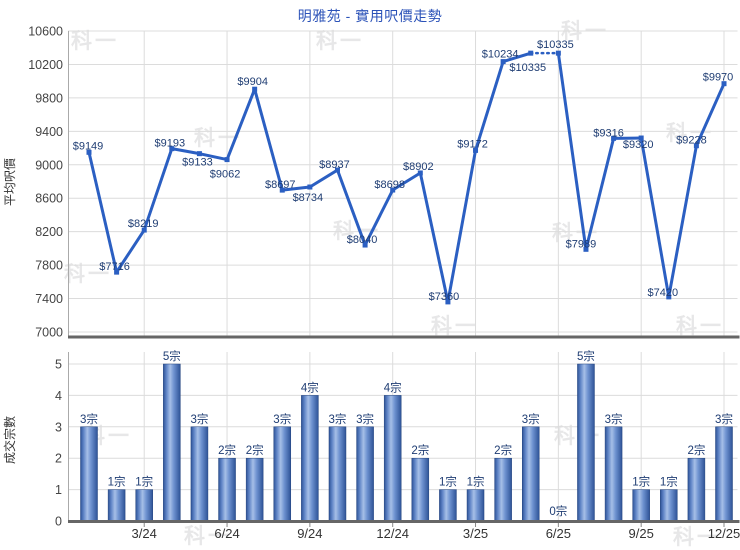  I want to click on price-y-axis-title: 平均呎價, so click(10, 182).